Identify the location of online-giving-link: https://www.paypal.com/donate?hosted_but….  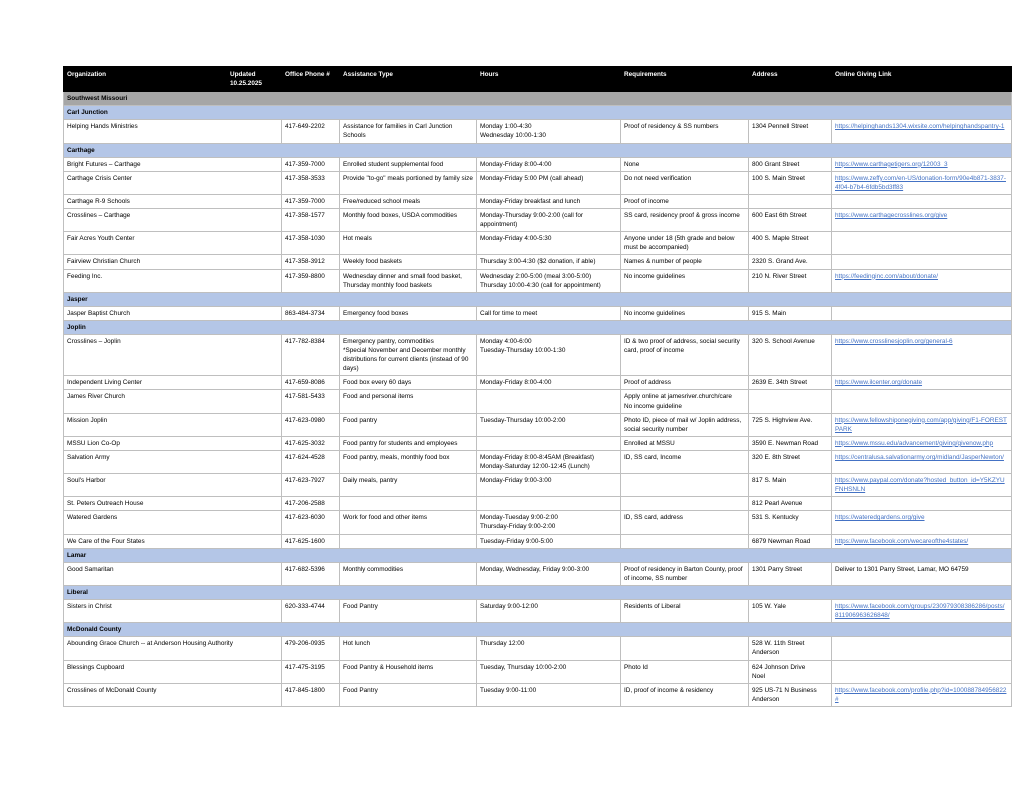
(920, 485).